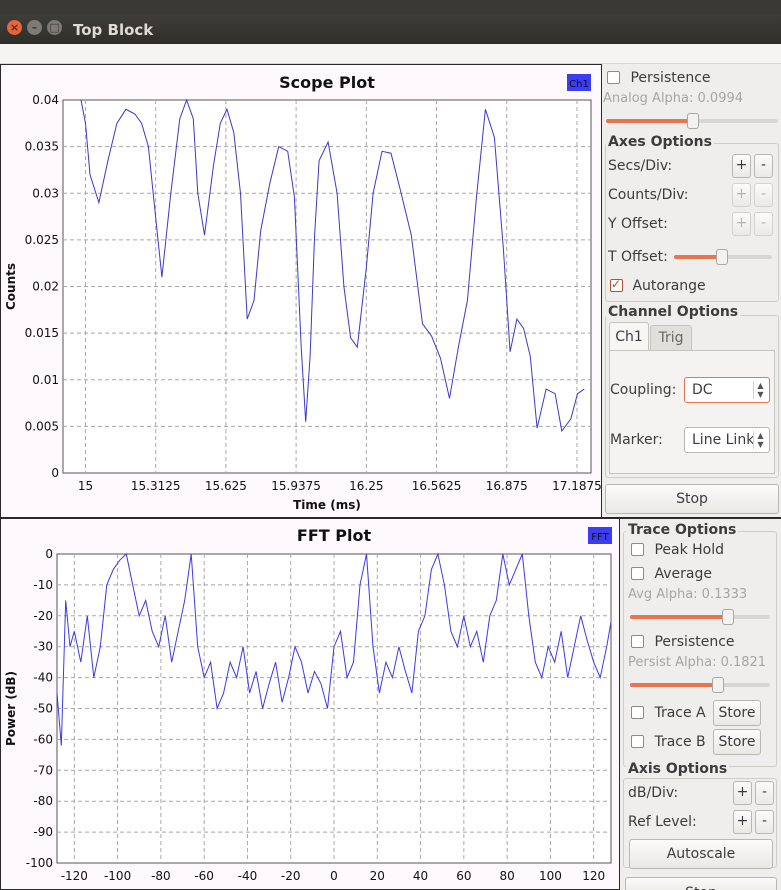 The height and width of the screenshot is (890, 781). What do you see at coordinates (701, 883) in the screenshot?
I see `fft-stop-button: Stop` at bounding box center [701, 883].